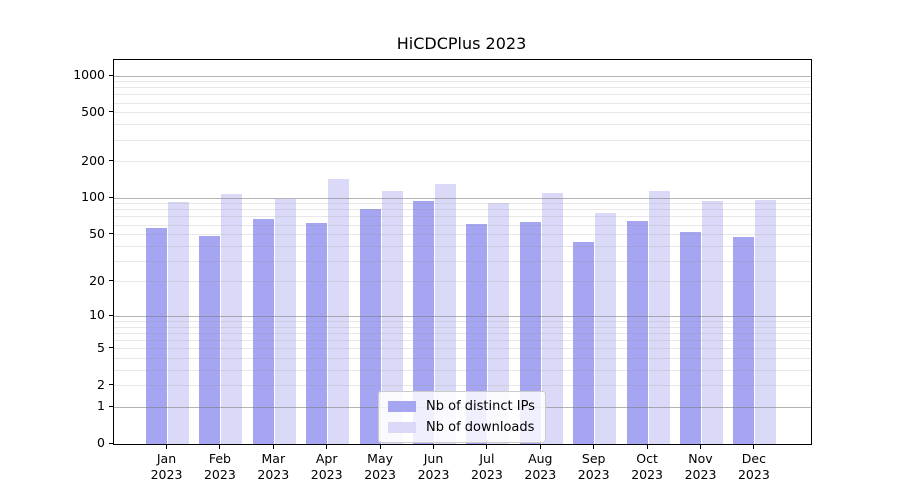  Describe the element at coordinates (593, 466) in the screenshot. I see `x-tick-label-sep: Sep 2023` at that location.